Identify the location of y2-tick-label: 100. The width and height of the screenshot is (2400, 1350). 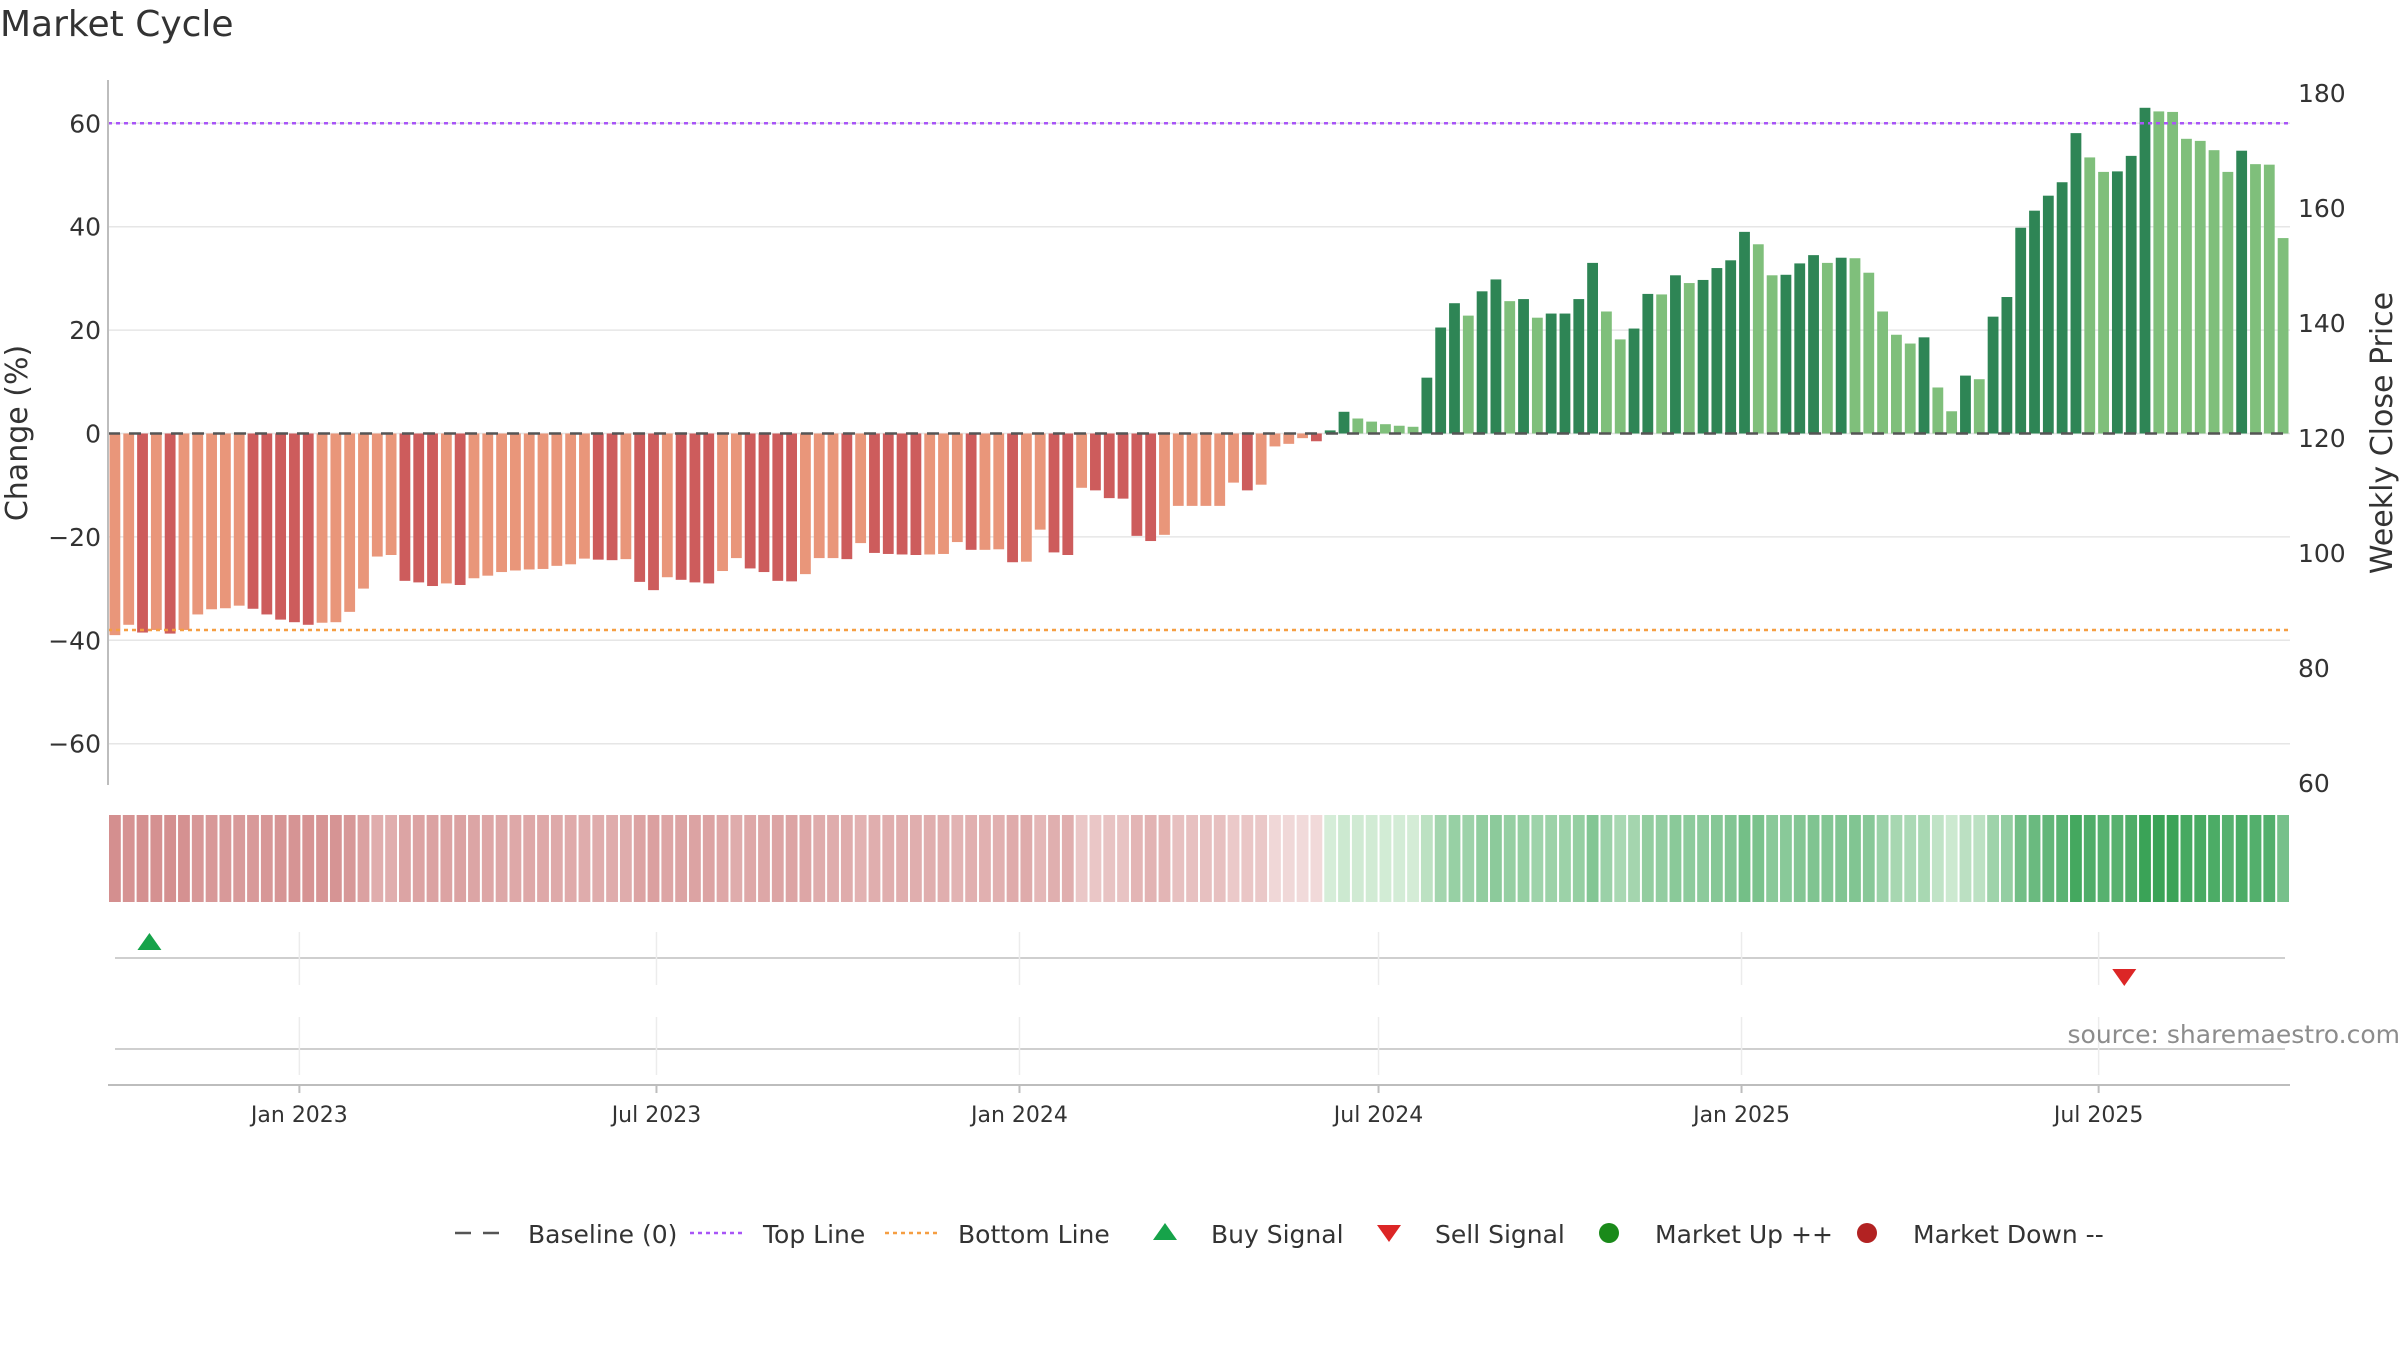
(2322, 553).